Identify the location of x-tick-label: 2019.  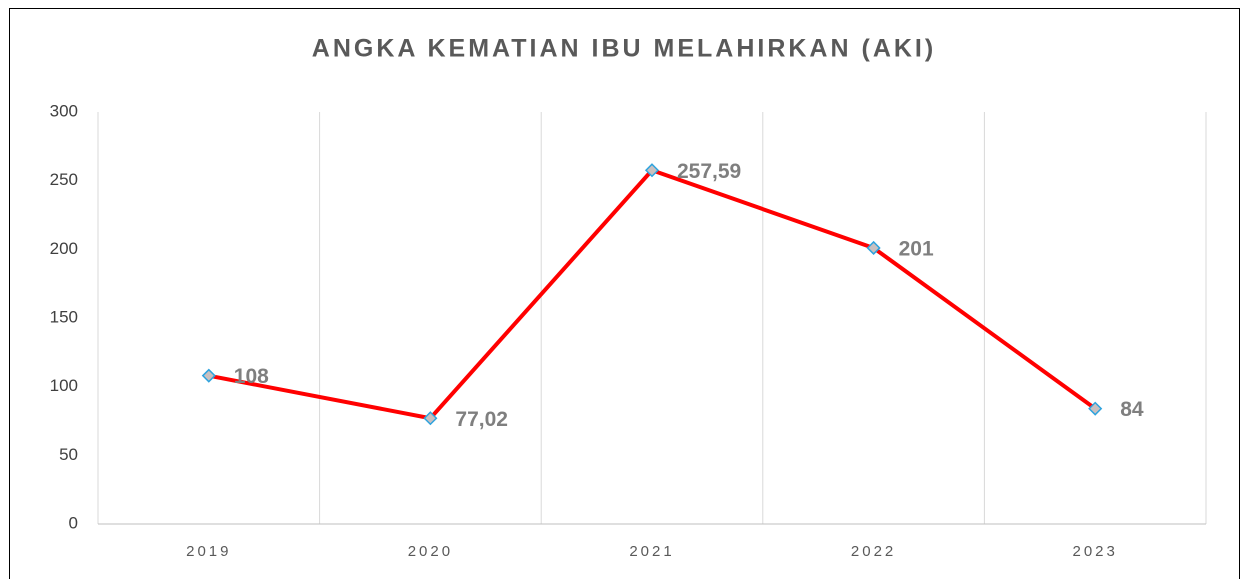
(208, 551).